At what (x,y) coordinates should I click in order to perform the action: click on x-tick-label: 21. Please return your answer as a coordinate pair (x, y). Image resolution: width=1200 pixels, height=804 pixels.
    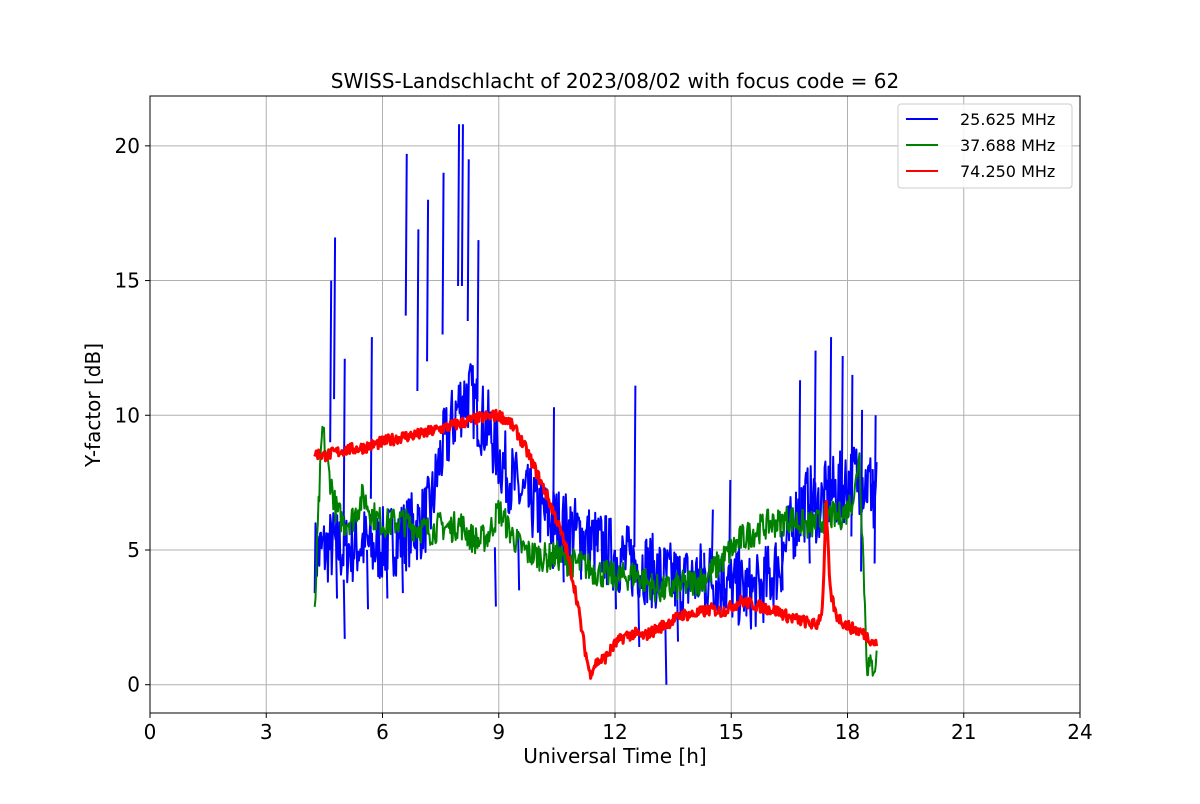
    Looking at the image, I should click on (963, 732).